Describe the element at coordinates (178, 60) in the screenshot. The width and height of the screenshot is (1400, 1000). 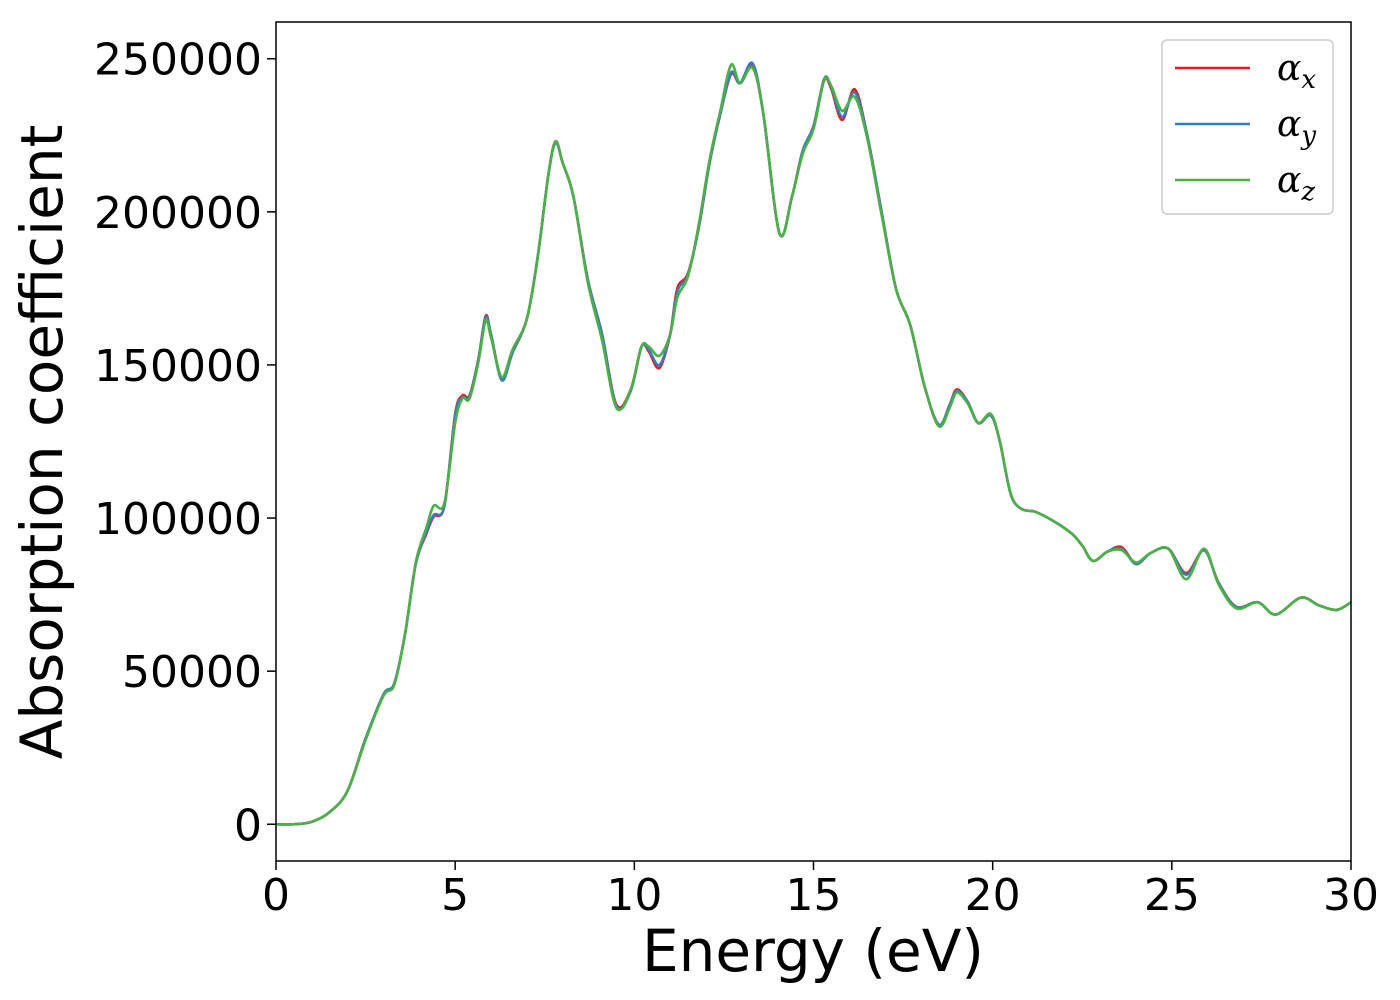
I see `y-tick-label: 250000` at that location.